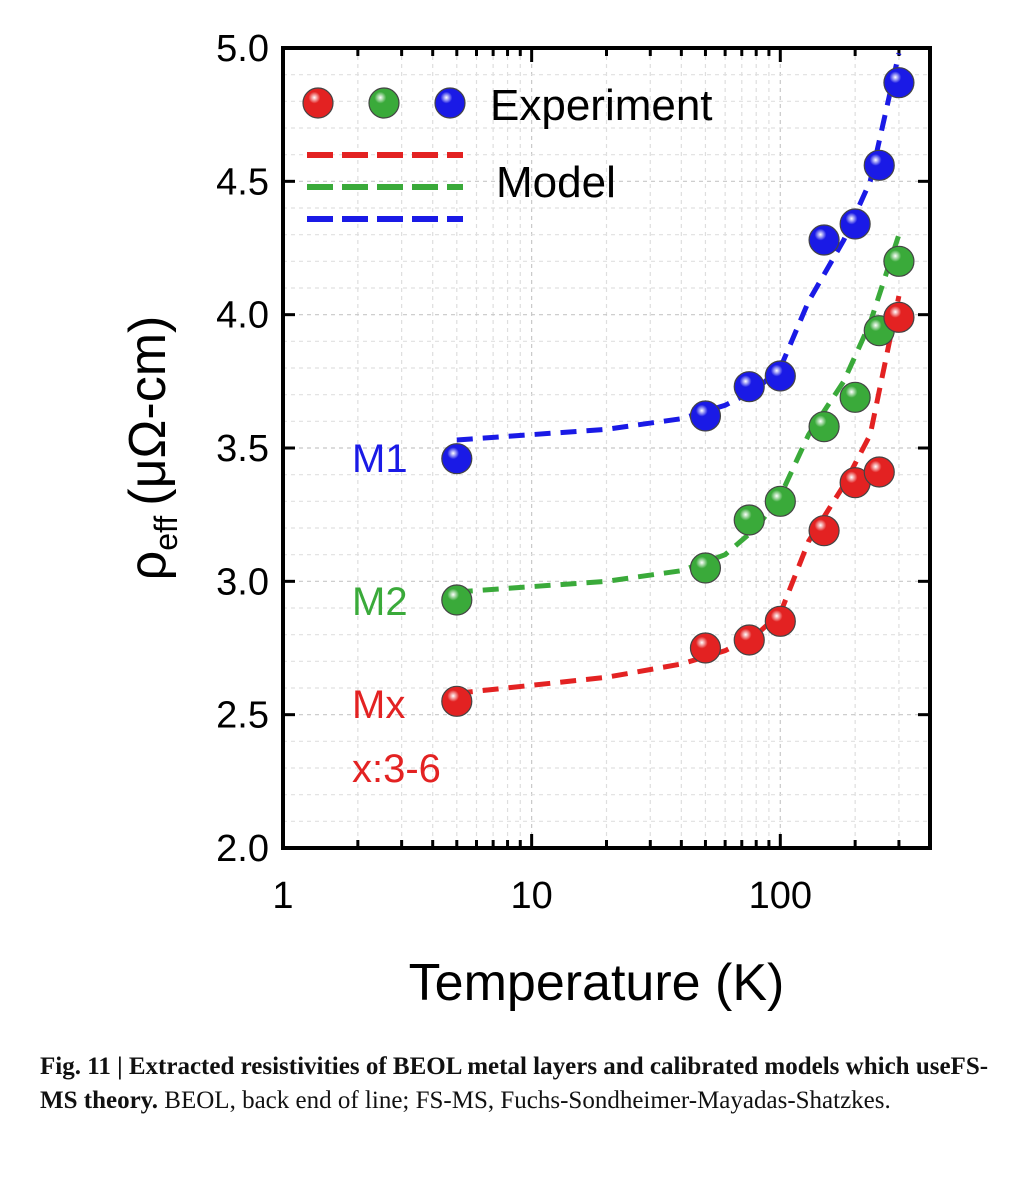 The height and width of the screenshot is (1200, 1035). Describe the element at coordinates (242, 449) in the screenshot. I see `y-tick-label: 3.5` at that location.